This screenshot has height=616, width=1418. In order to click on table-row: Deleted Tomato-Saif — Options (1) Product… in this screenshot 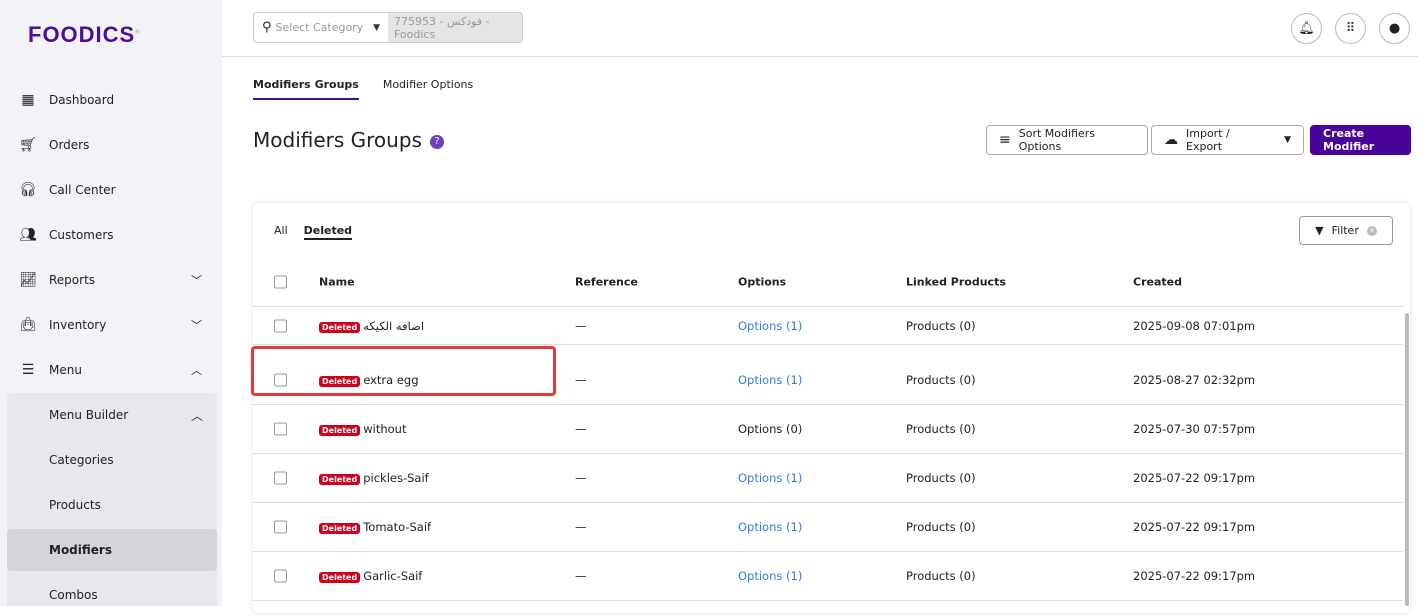, I will do `click(828, 527)`.